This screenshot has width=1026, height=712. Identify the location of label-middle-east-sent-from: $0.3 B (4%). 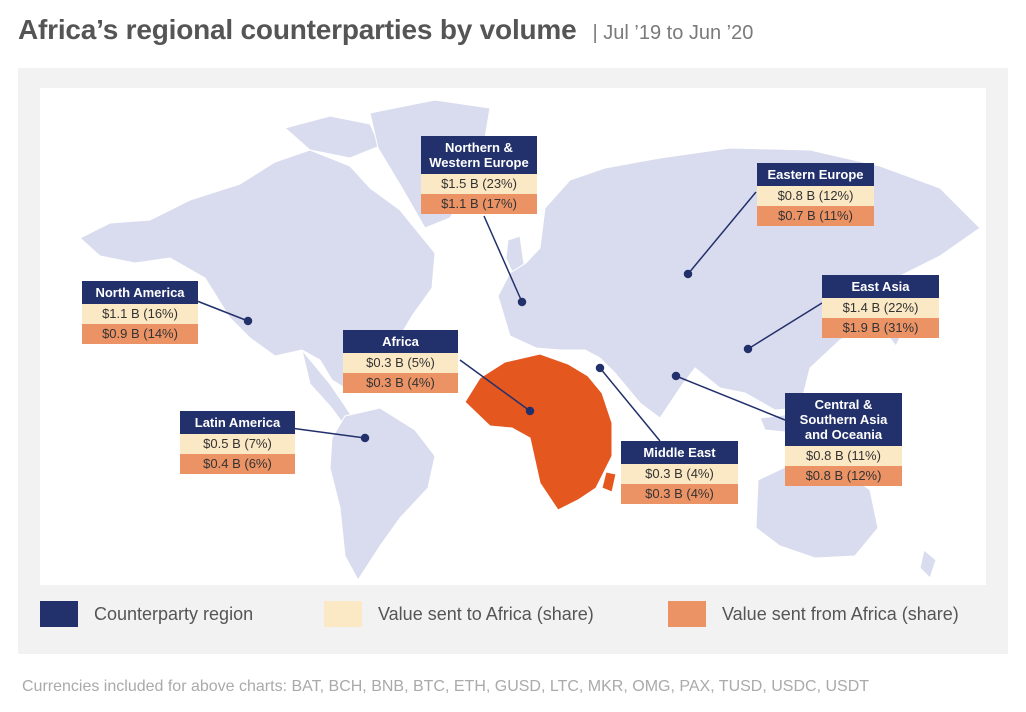
(679, 494).